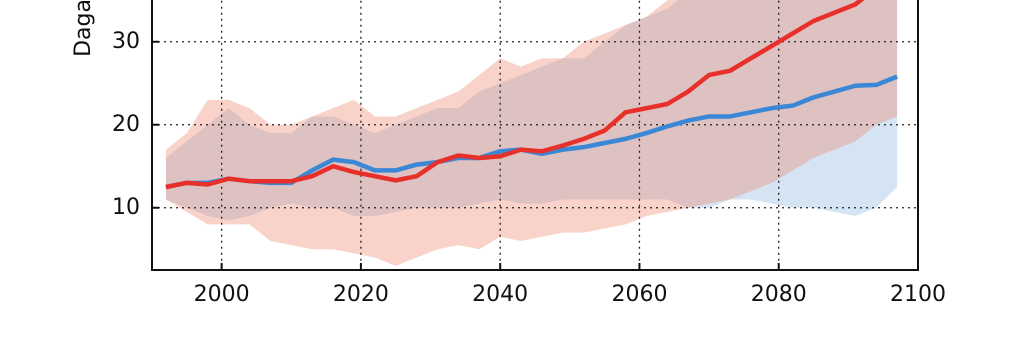 Image resolution: width=1023 pixels, height=341 pixels. I want to click on y-axis-label: Dagar, so click(83, 28).